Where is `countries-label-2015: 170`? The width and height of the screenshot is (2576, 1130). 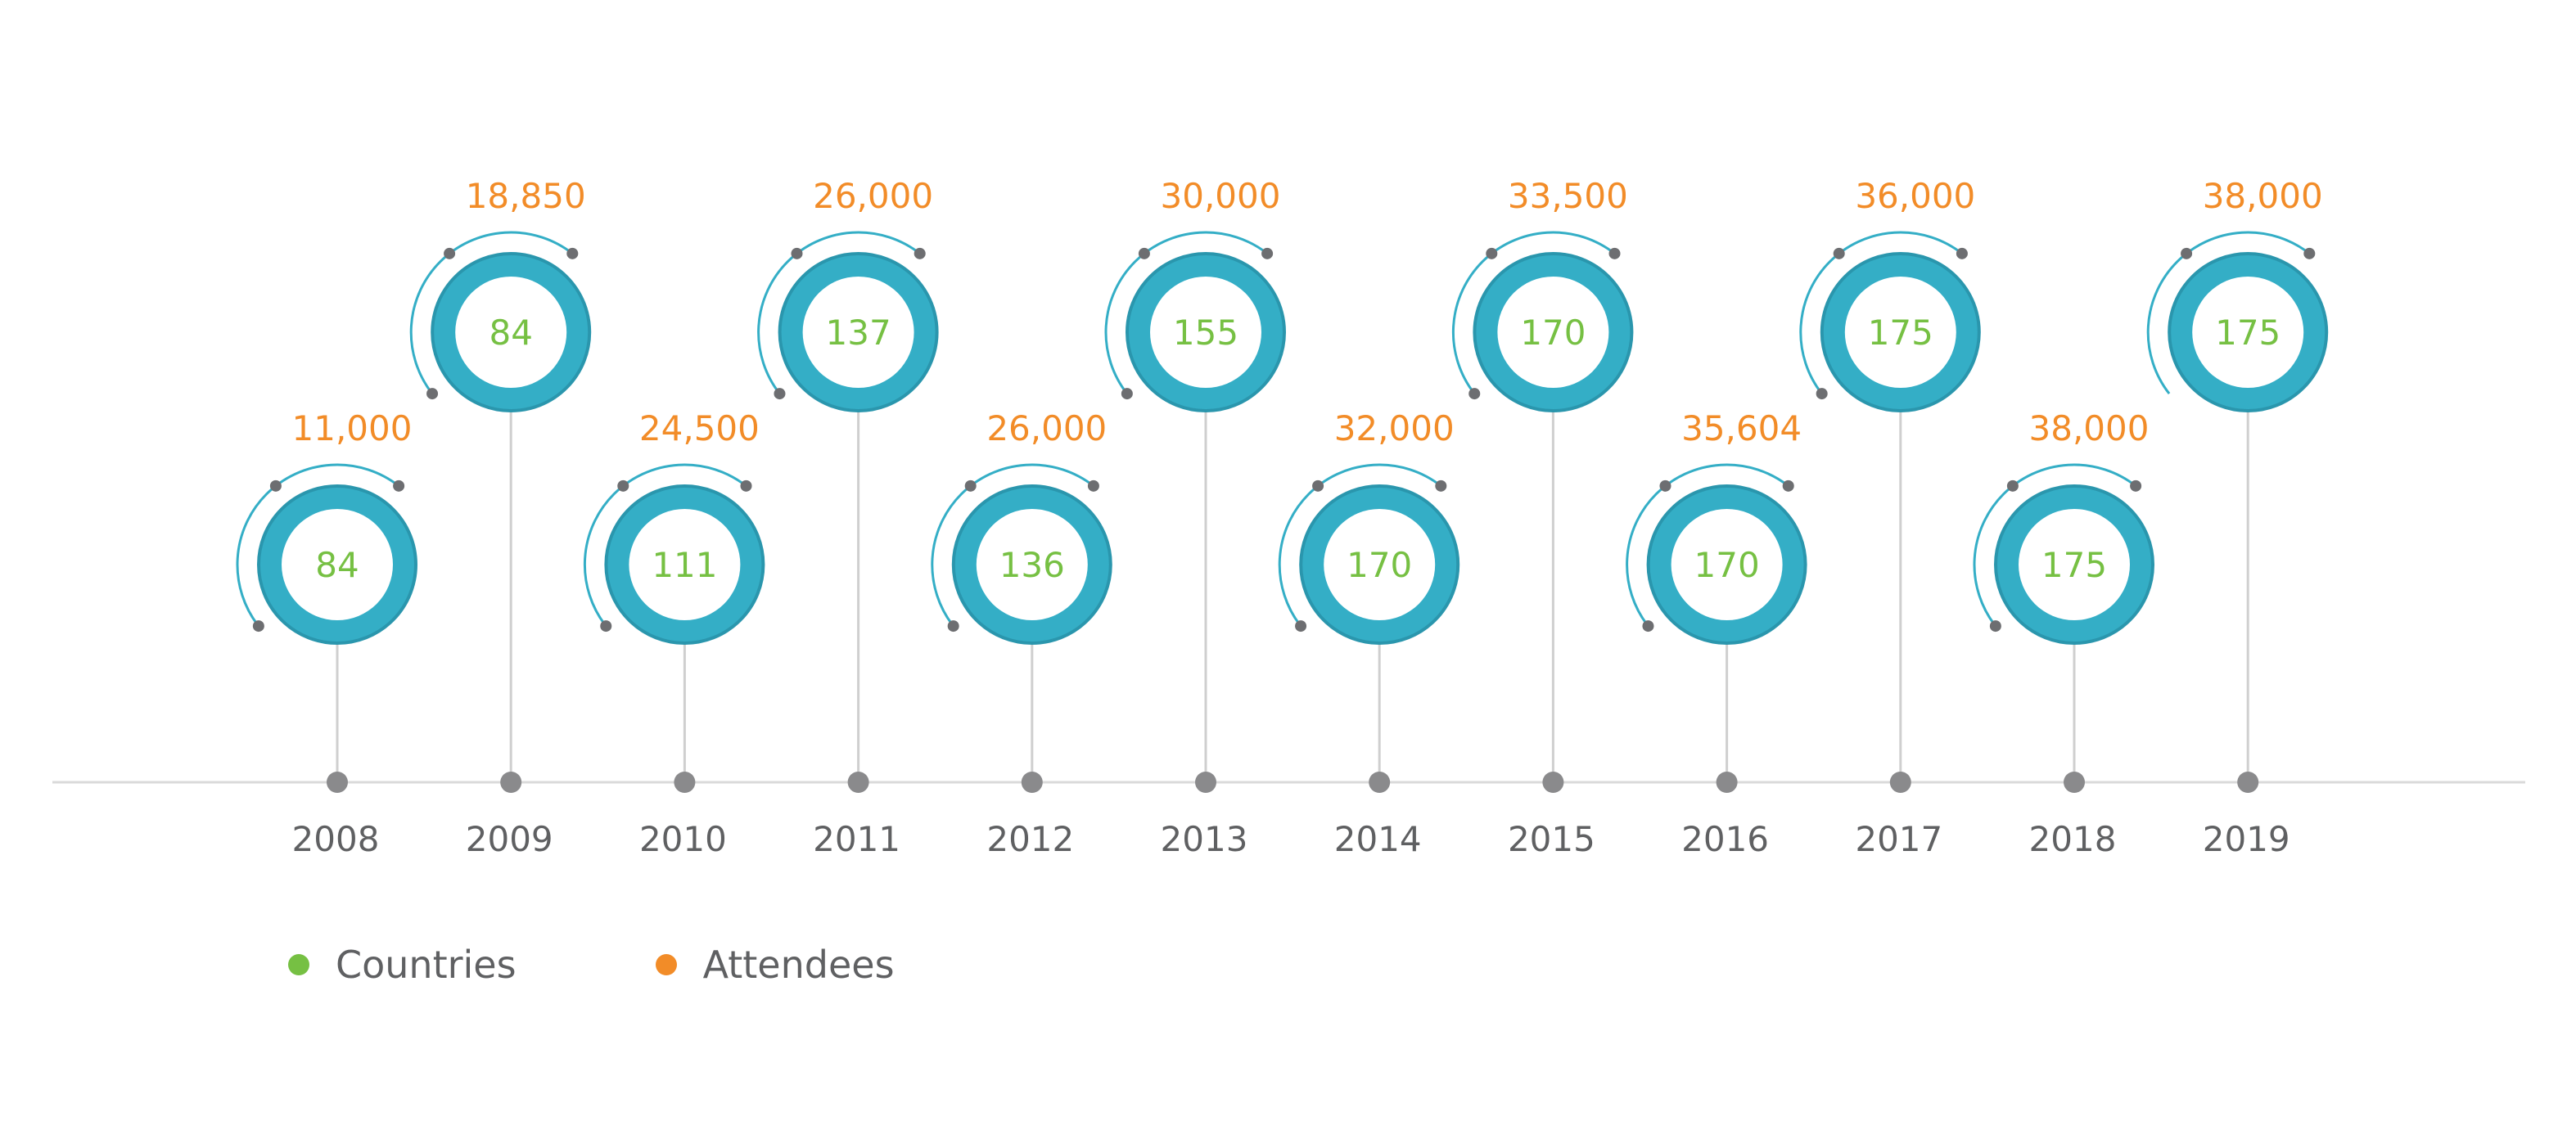 countries-label-2015: 170 is located at coordinates (1553, 333).